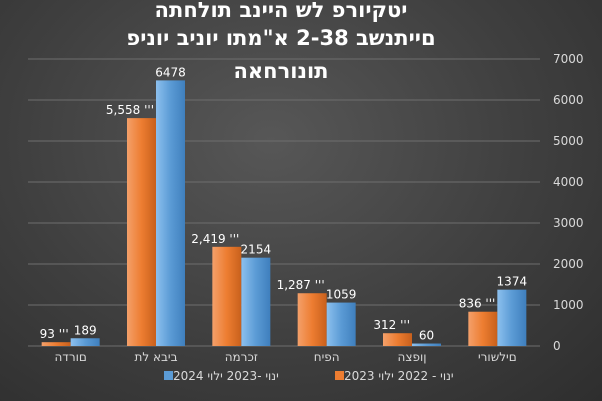 The height and width of the screenshot is (401, 602). Describe the element at coordinates (568, 202) in the screenshot. I see `y-axis: 0 1000 2000 3000 4000 5000 6000 7000` at that location.